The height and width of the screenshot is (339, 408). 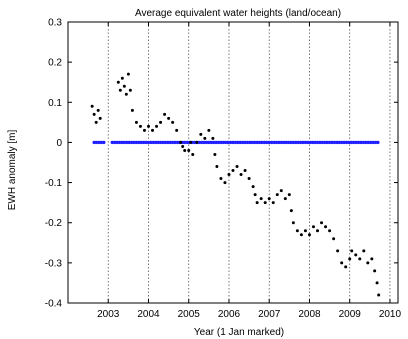 I want to click on x-tick-label: 2003, so click(x=108, y=314).